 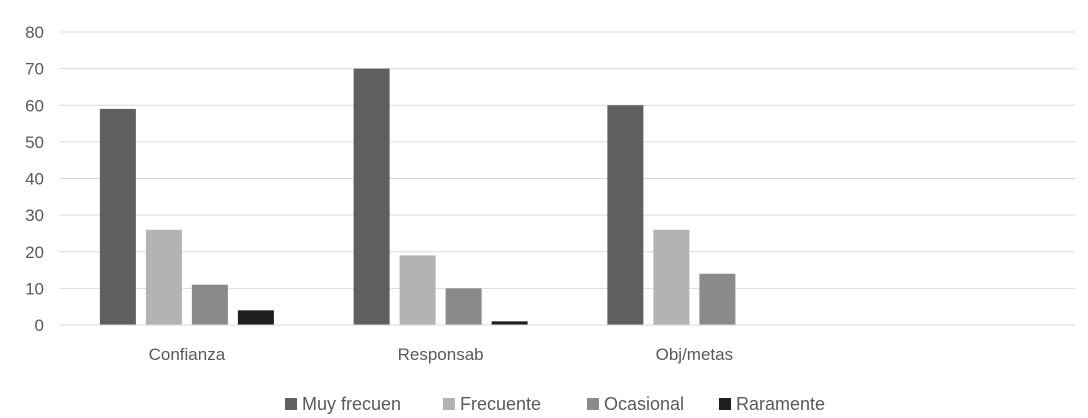 I want to click on x-axis-categories: Confianza Responsab Obj/metas, so click(x=441, y=354).